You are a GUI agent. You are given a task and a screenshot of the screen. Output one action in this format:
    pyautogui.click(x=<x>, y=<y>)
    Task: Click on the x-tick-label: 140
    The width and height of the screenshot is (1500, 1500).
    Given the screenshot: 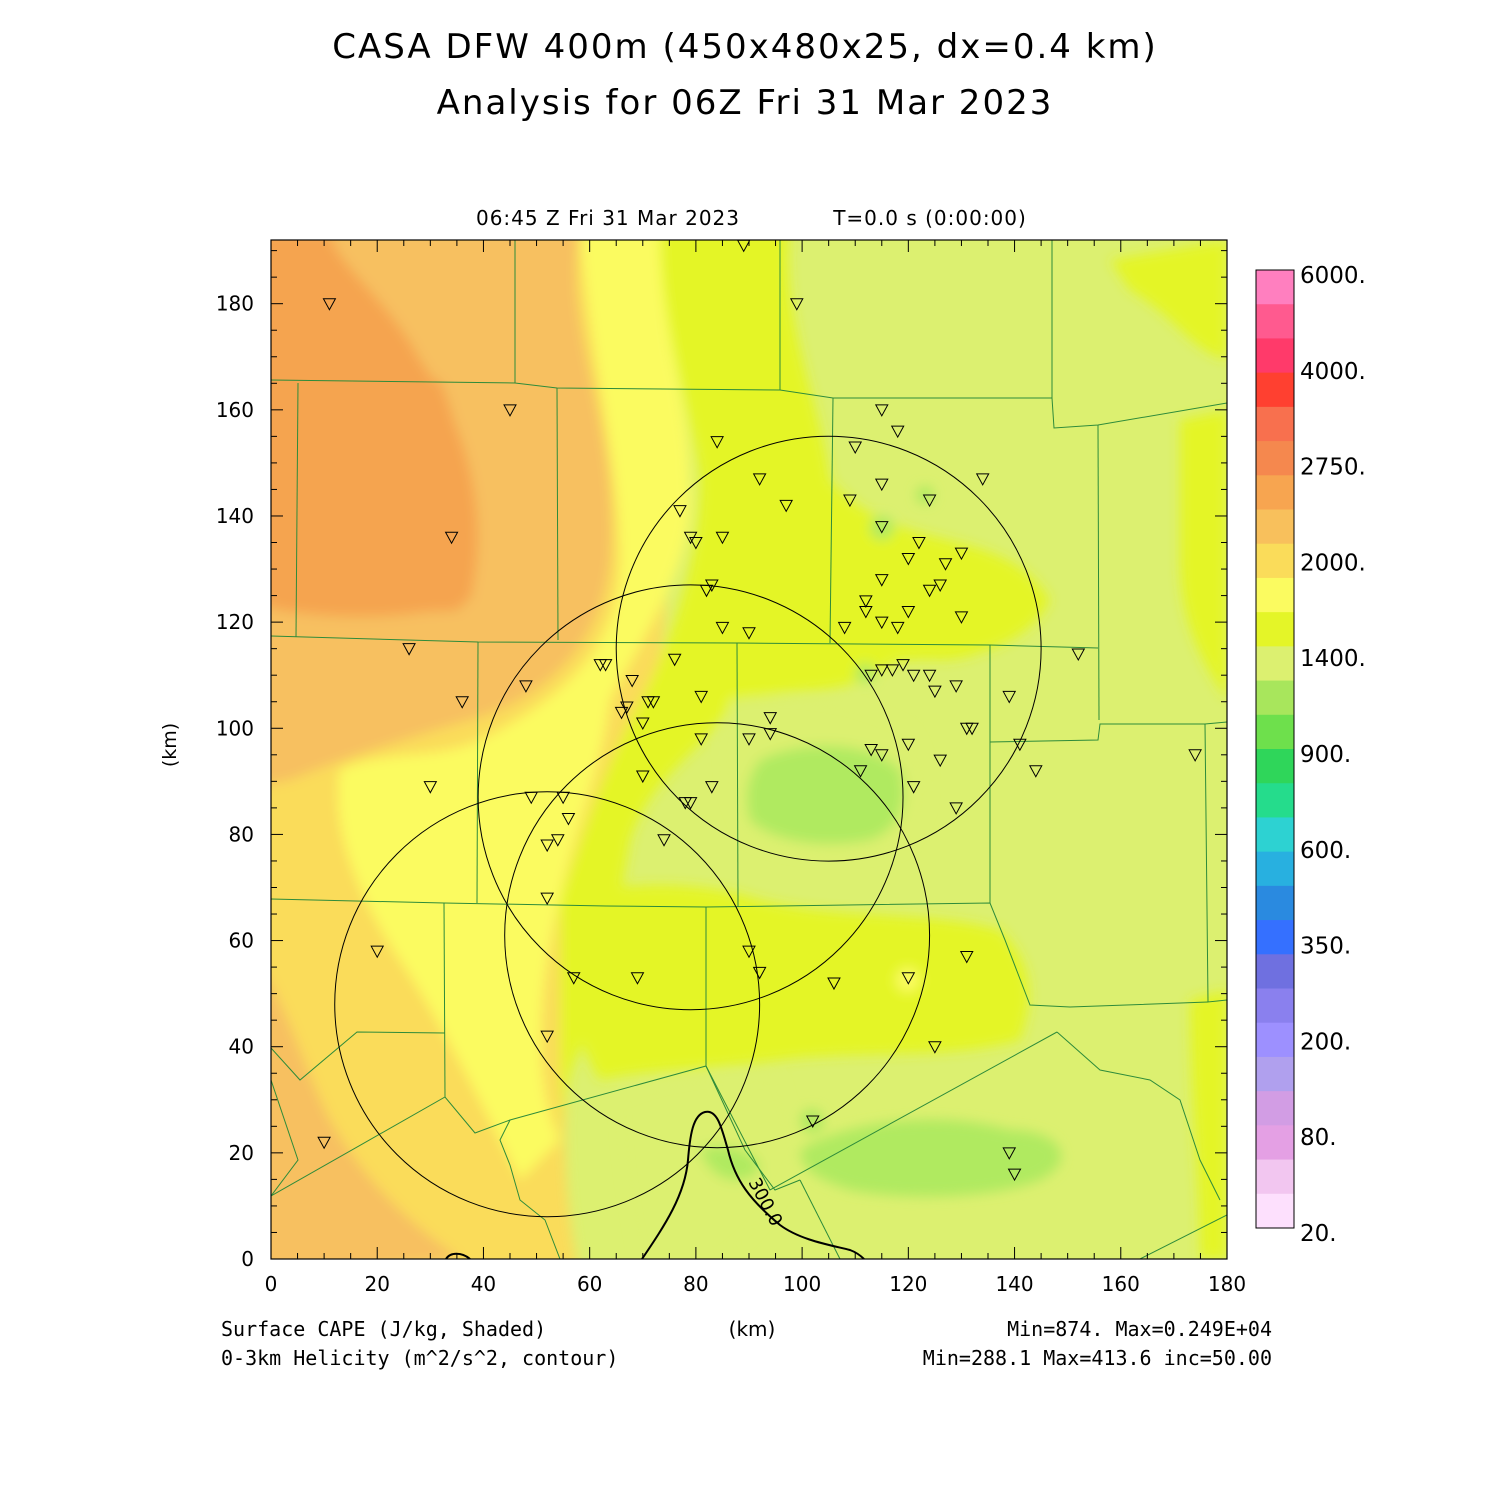 What is the action you would take?
    pyautogui.click(x=1014, y=1284)
    